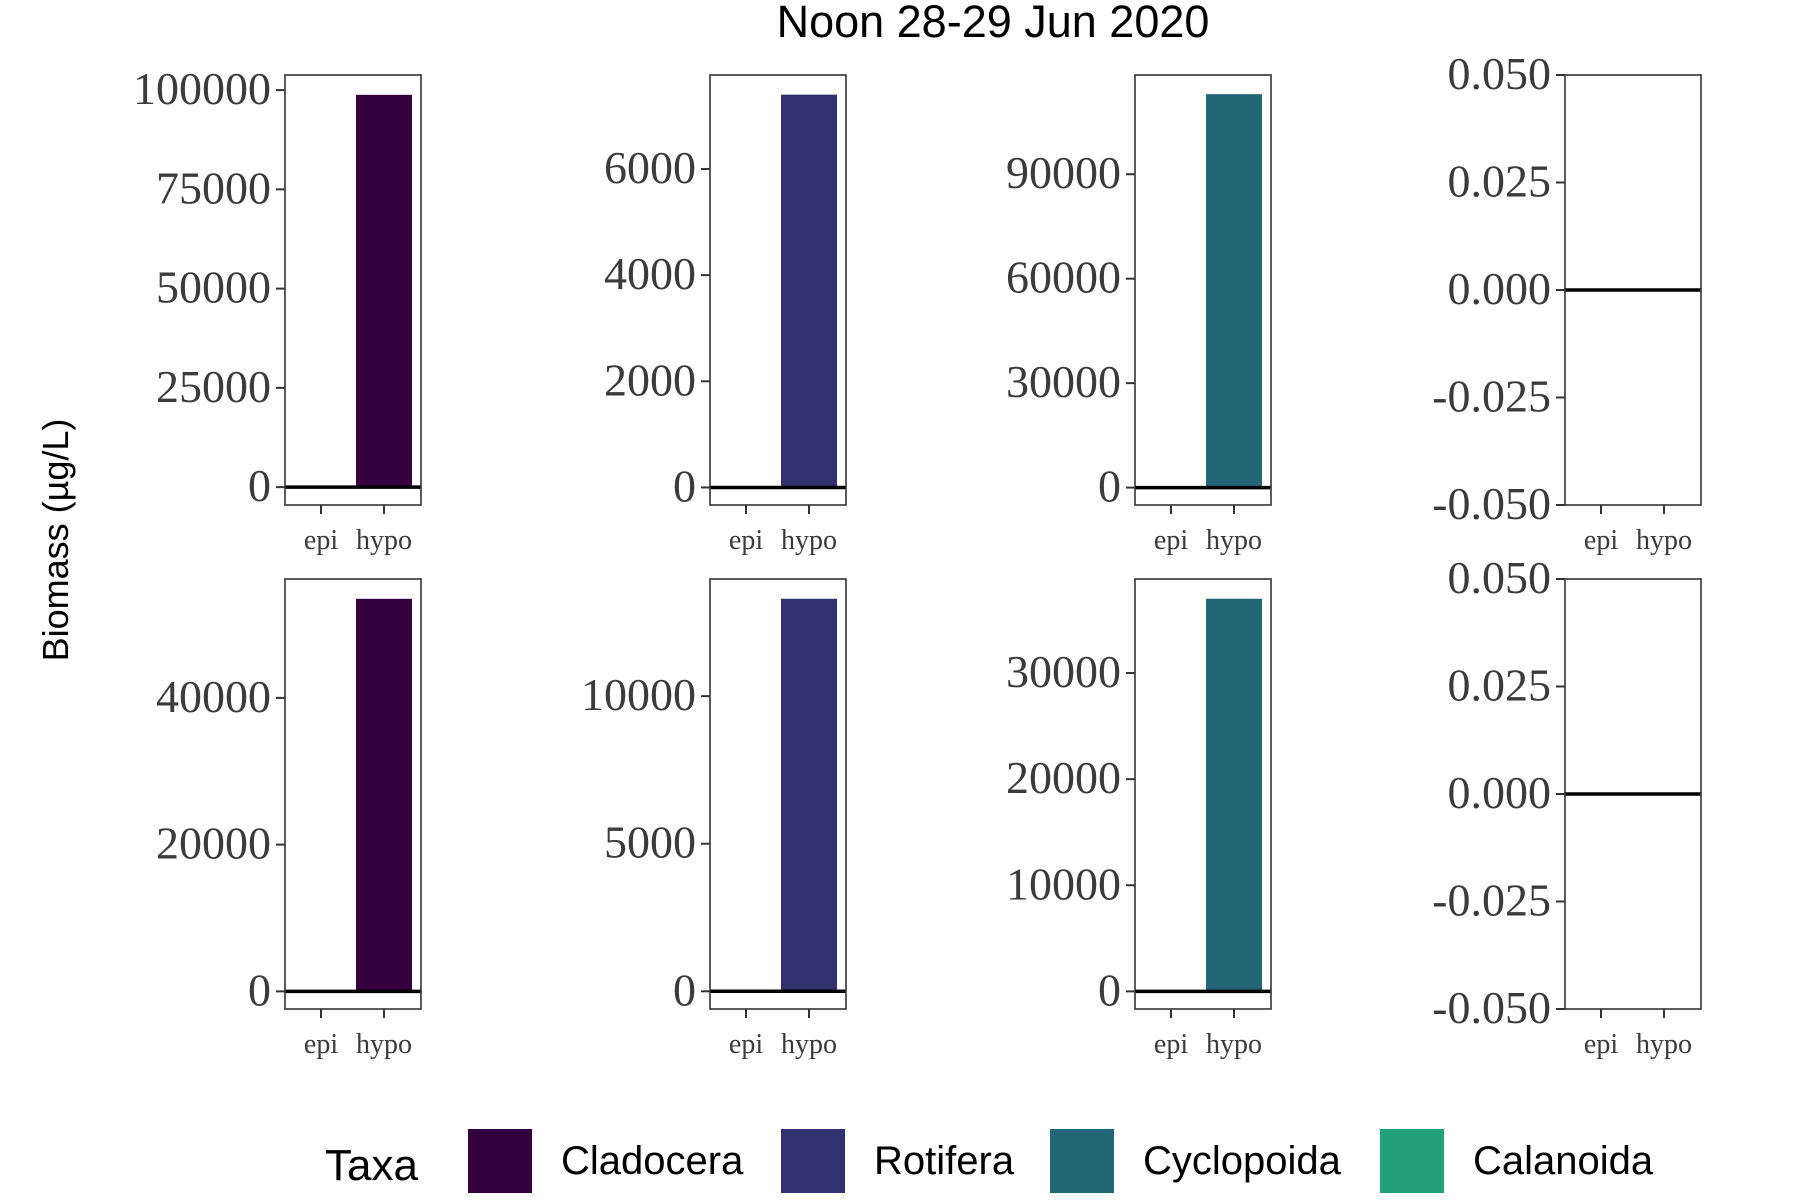  Describe the element at coordinates (371, 1165) in the screenshot. I see `legend-title: Taxa` at that location.